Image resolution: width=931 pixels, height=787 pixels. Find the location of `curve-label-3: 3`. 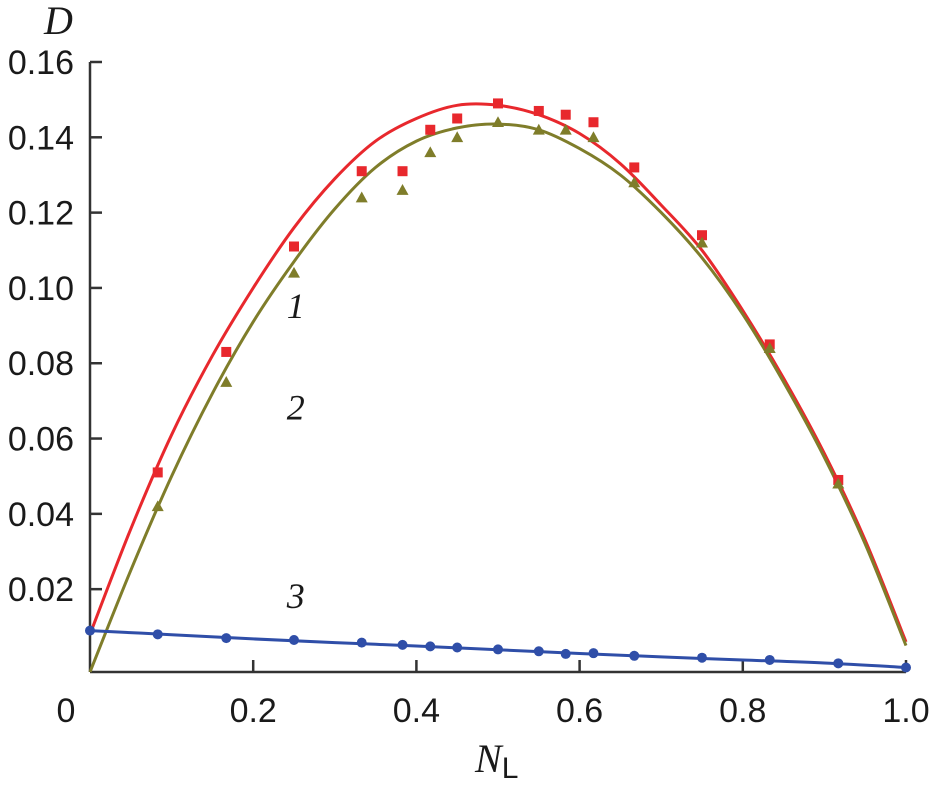

curve-label-3: 3 is located at coordinates (295, 596).